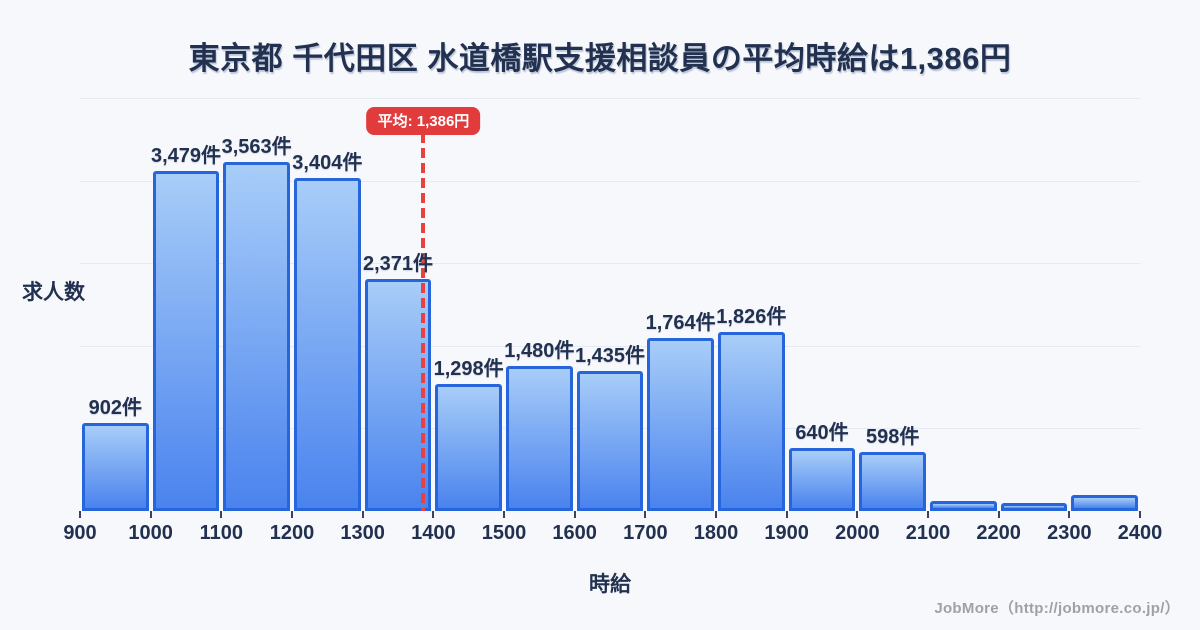 The width and height of the screenshot is (1200, 630). What do you see at coordinates (221, 533) in the screenshot?
I see `x-tick-label: 1100` at bounding box center [221, 533].